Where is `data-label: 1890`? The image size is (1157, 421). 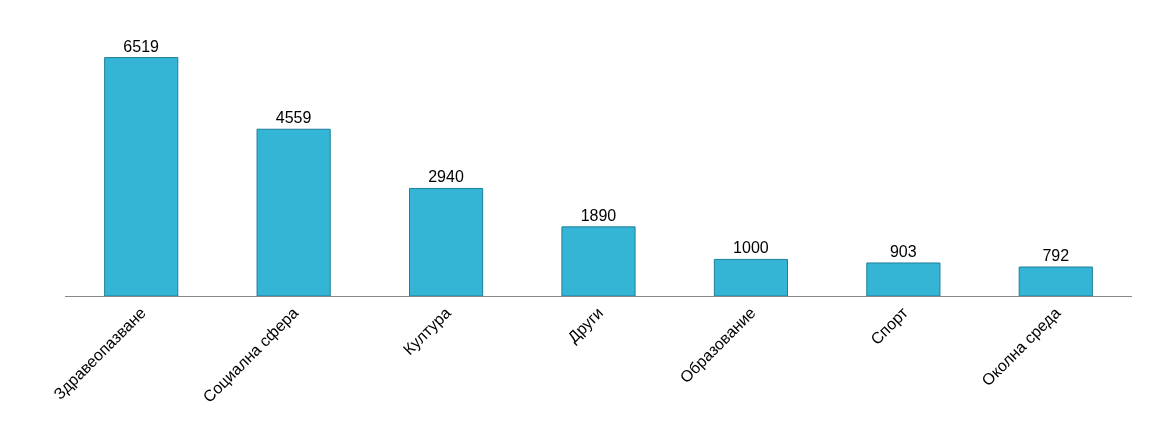 data-label: 1890 is located at coordinates (598, 215).